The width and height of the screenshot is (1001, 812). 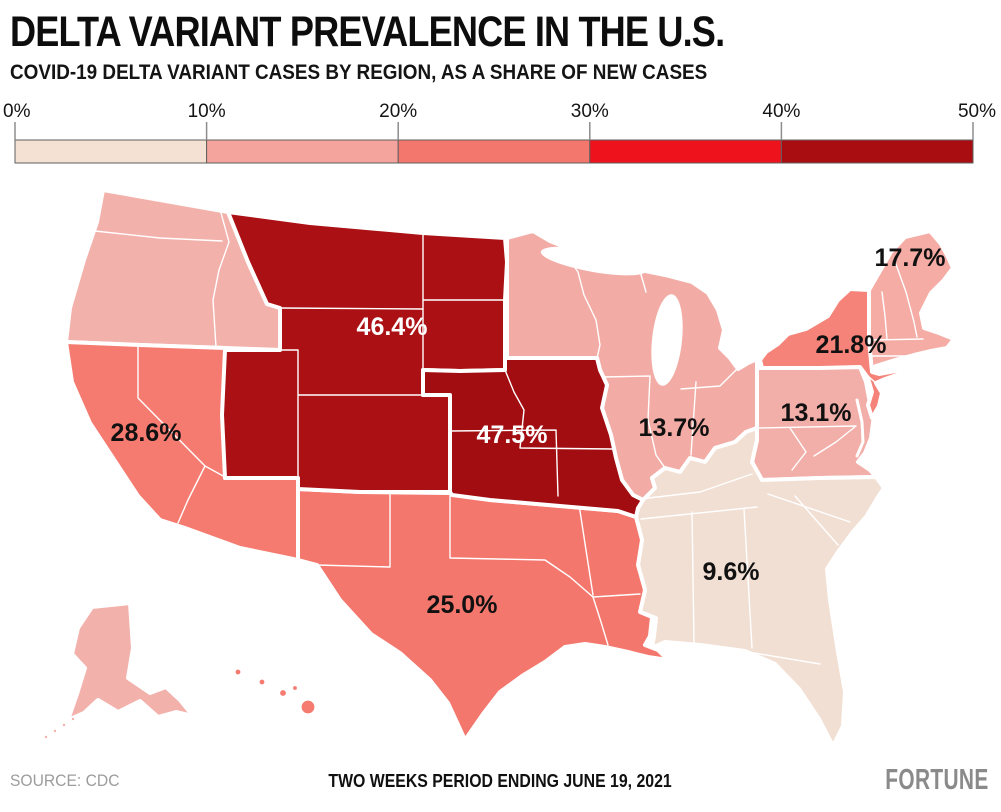 What do you see at coordinates (667, 340) in the screenshot?
I see `lake-michigan` at bounding box center [667, 340].